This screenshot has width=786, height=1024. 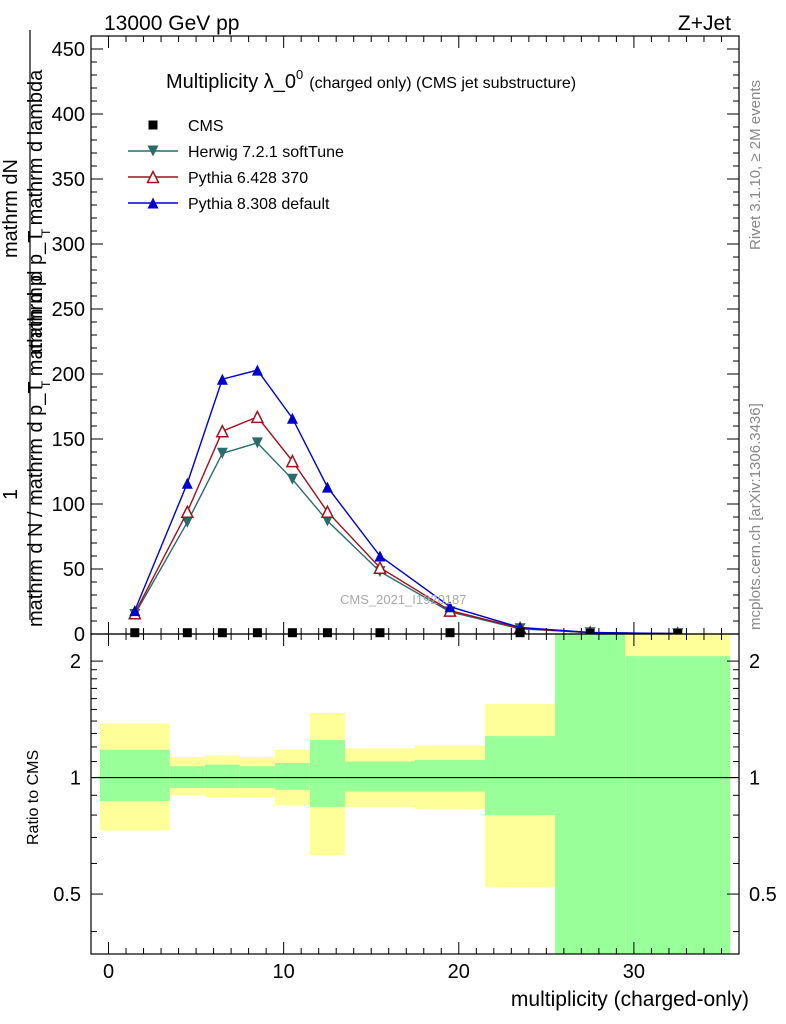 What do you see at coordinates (68, 115) in the screenshot?
I see `main-ytick-label-8: 400` at bounding box center [68, 115].